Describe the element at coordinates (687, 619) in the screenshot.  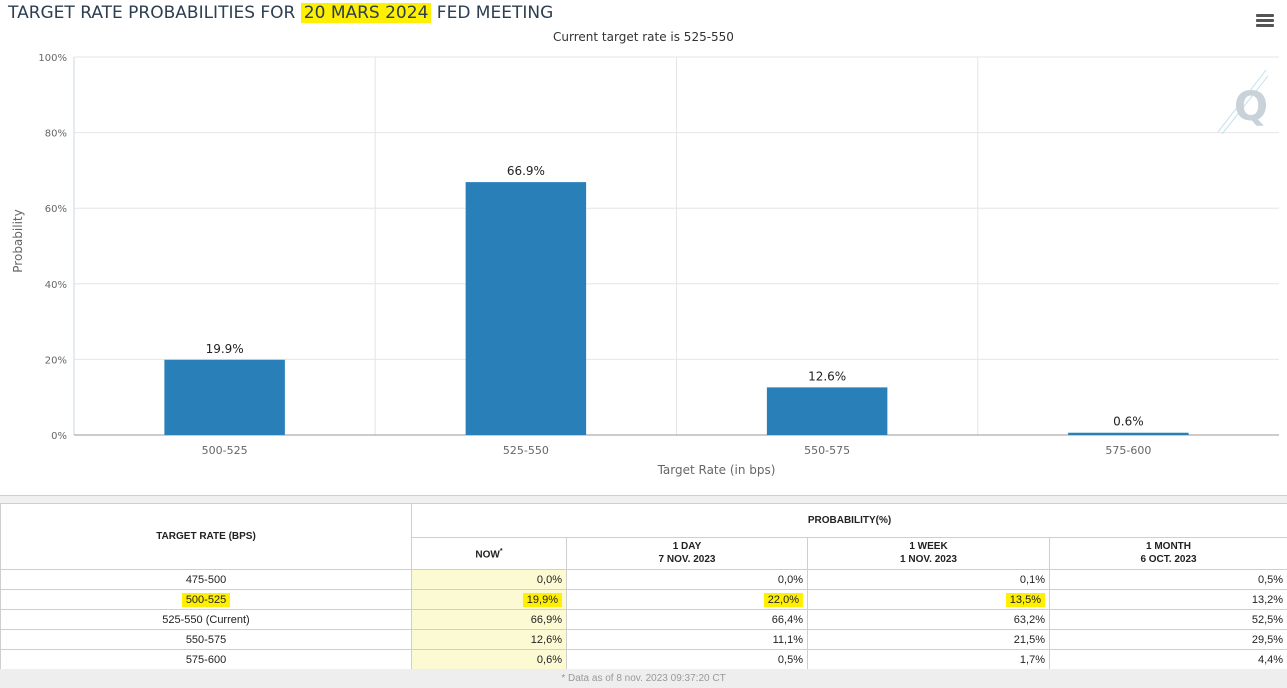
I see `value-1-day: 66,4%` at that location.